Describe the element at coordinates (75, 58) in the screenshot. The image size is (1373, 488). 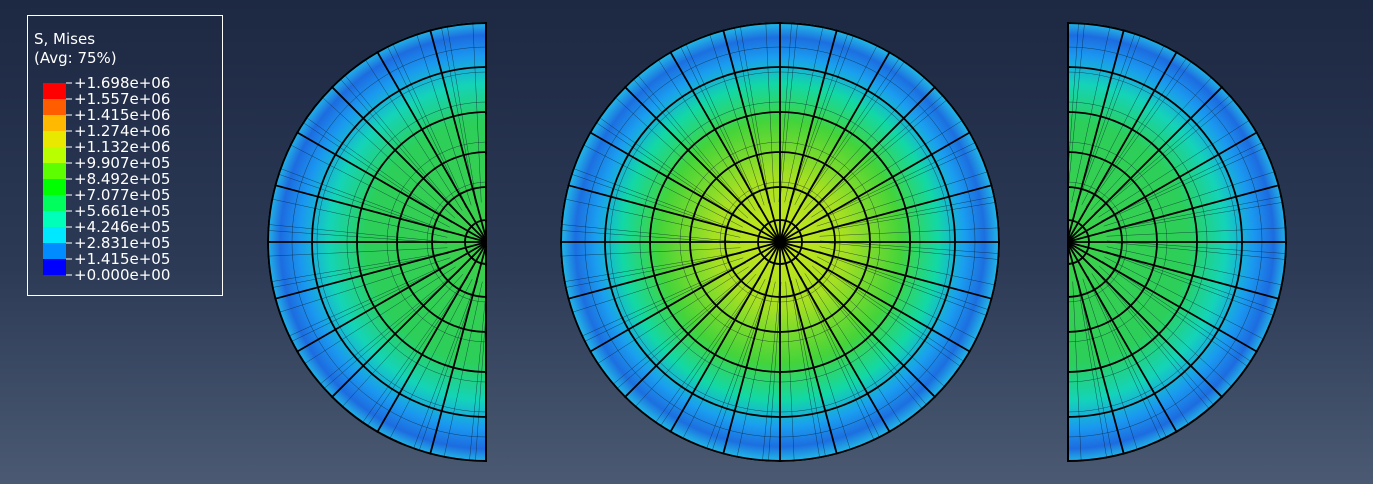
I see `legend-subtitle: (Avg: 75%)` at that location.